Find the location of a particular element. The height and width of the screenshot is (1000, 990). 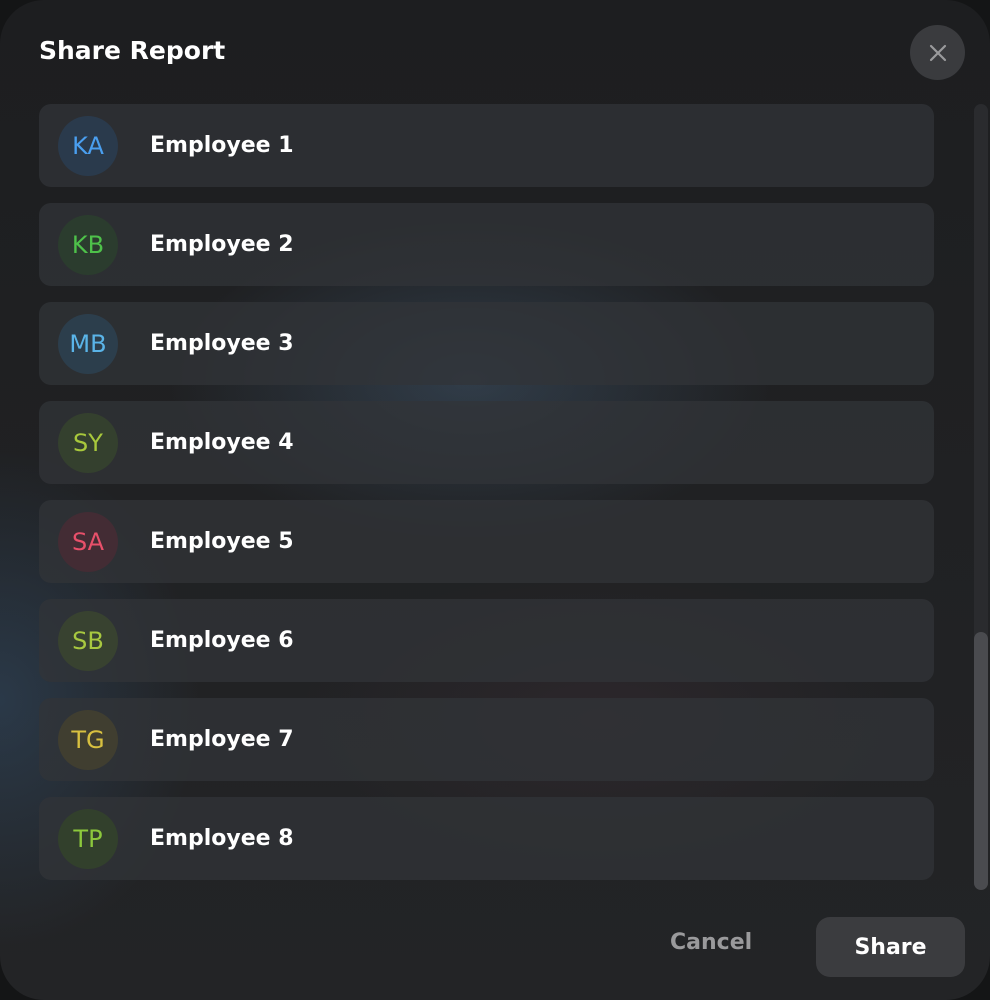

cancel-button: Cancel is located at coordinates (711, 942).